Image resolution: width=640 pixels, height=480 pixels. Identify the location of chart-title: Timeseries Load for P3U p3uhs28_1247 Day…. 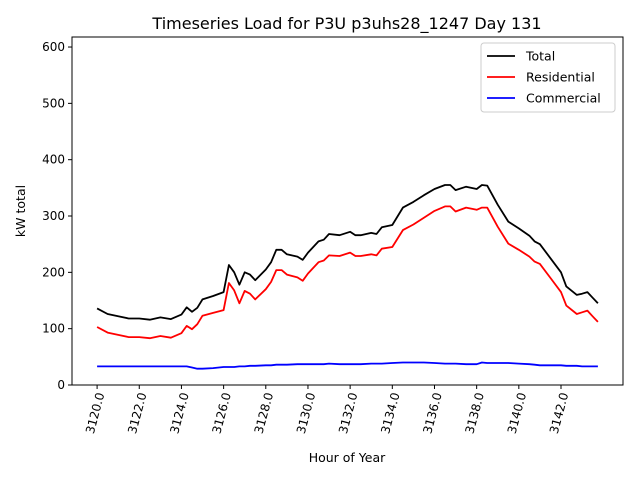
(346, 24).